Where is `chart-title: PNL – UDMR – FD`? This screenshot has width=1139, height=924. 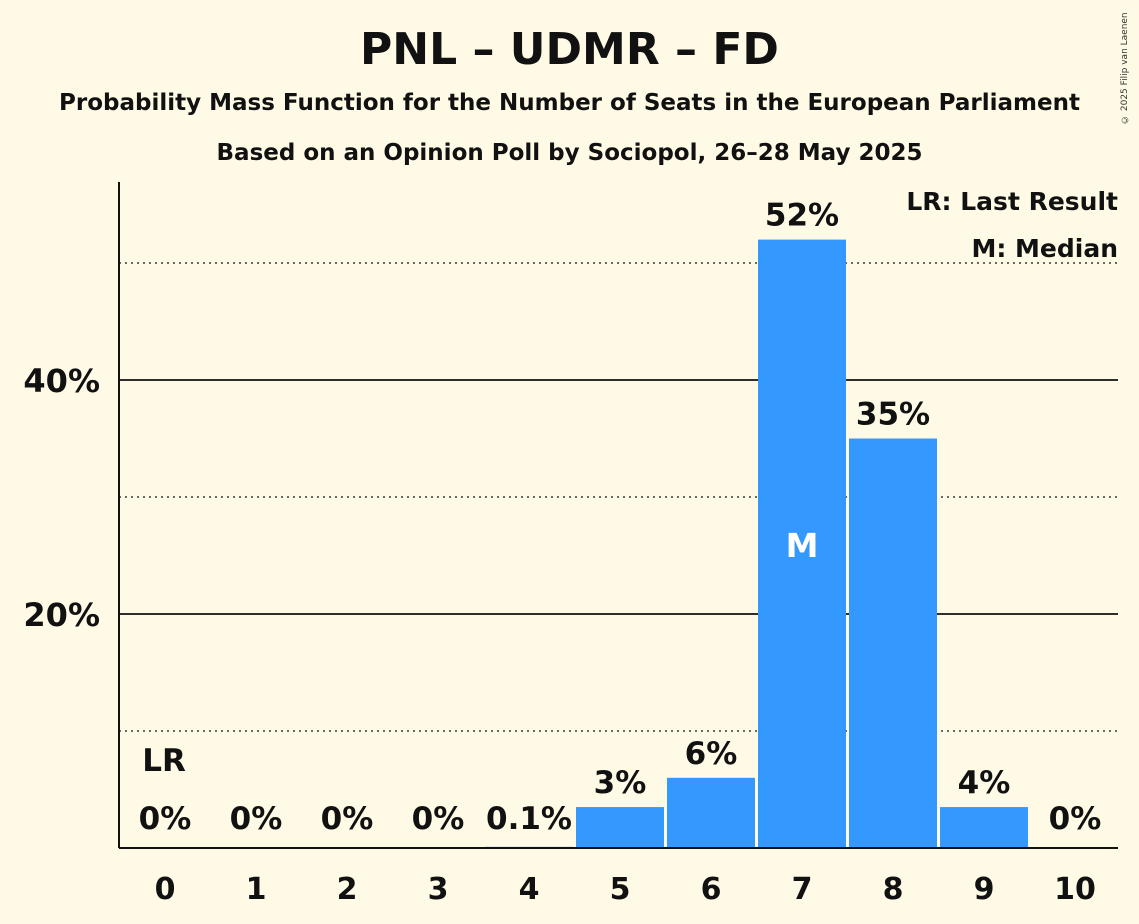
chart-title: PNL – UDMR – FD is located at coordinates (569, 49).